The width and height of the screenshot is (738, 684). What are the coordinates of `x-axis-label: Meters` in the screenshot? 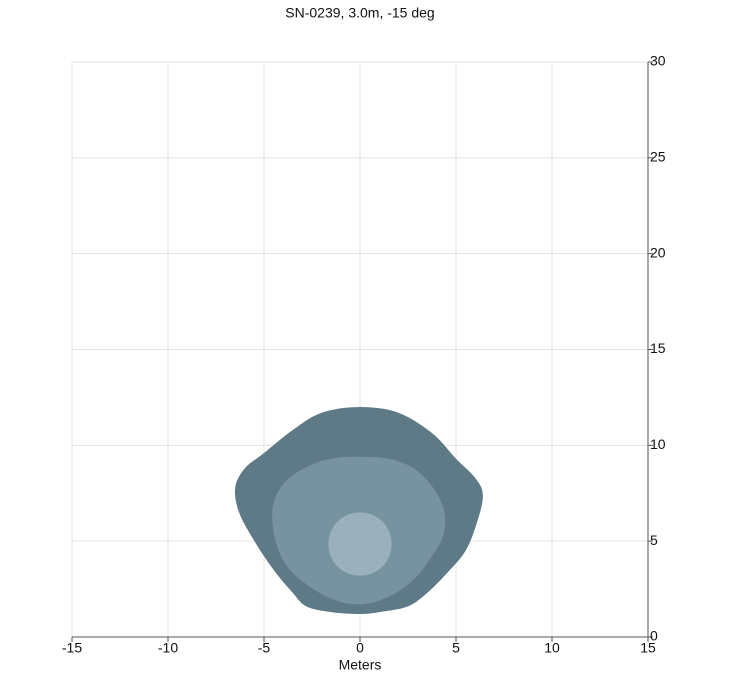 It's located at (360, 665).